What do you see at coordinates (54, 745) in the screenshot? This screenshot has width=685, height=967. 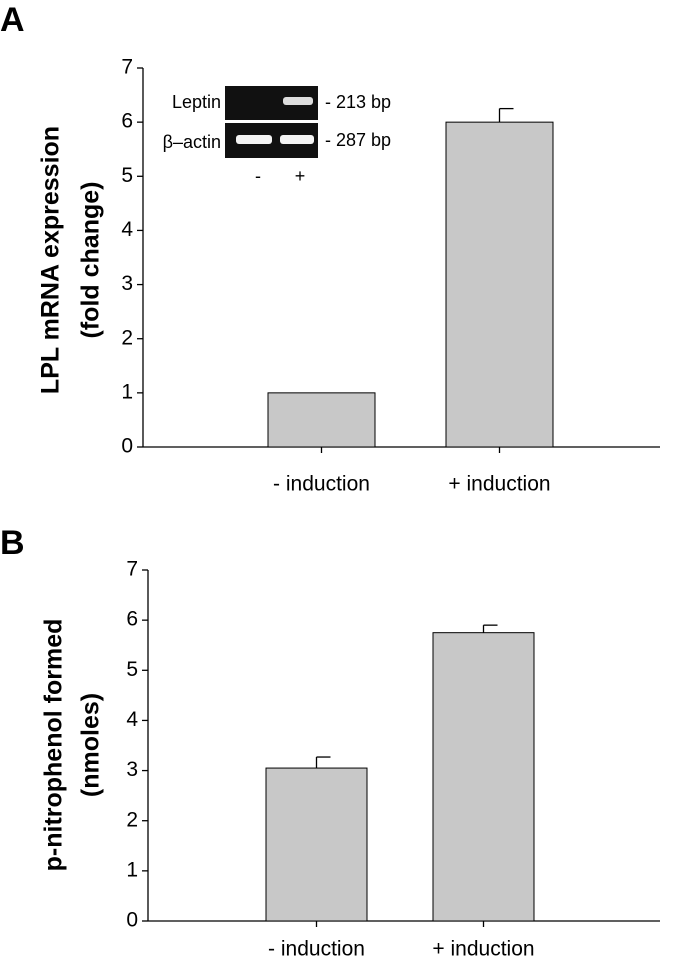 I see `y-axis-label: p-nitrophenol formed` at bounding box center [54, 745].